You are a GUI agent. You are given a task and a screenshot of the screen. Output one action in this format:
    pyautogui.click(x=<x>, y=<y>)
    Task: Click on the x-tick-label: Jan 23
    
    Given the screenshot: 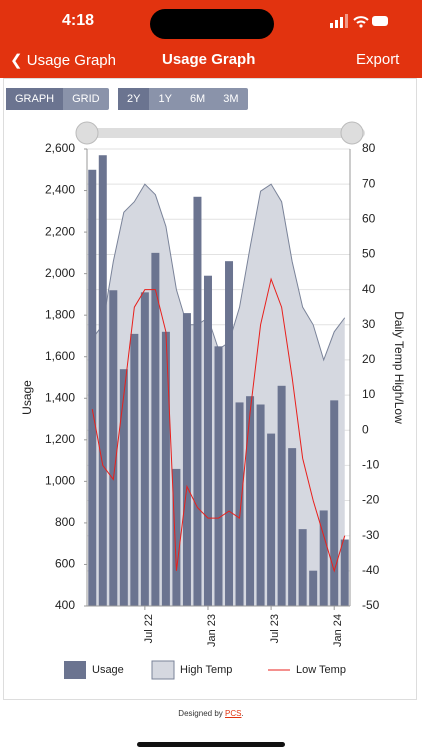 What is the action you would take?
    pyautogui.click(x=212, y=630)
    